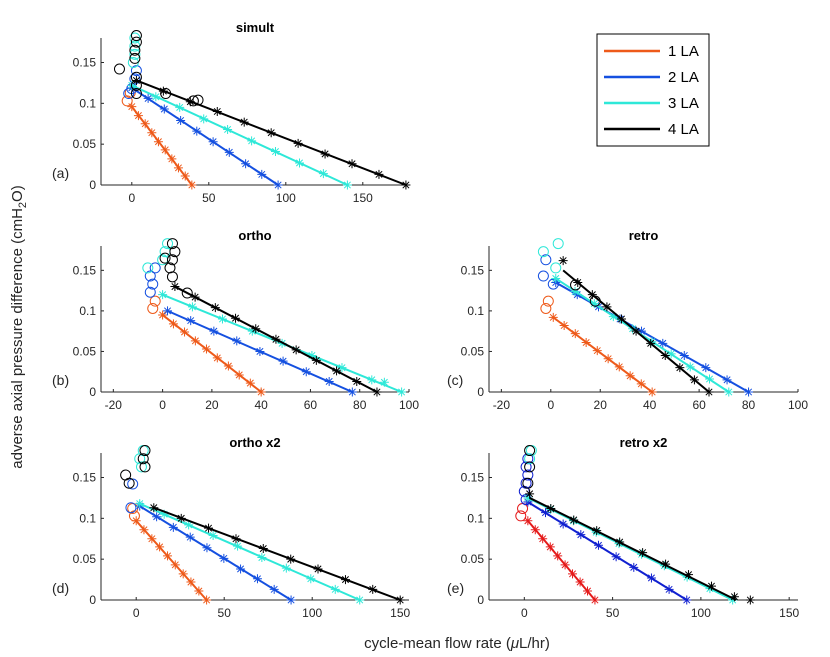 The width and height of the screenshot is (830, 657). I want to click on panel-3: -20 0 20 40 60 80 100 0 0.05 0.1 0.15 retro (c), so click(627, 320).